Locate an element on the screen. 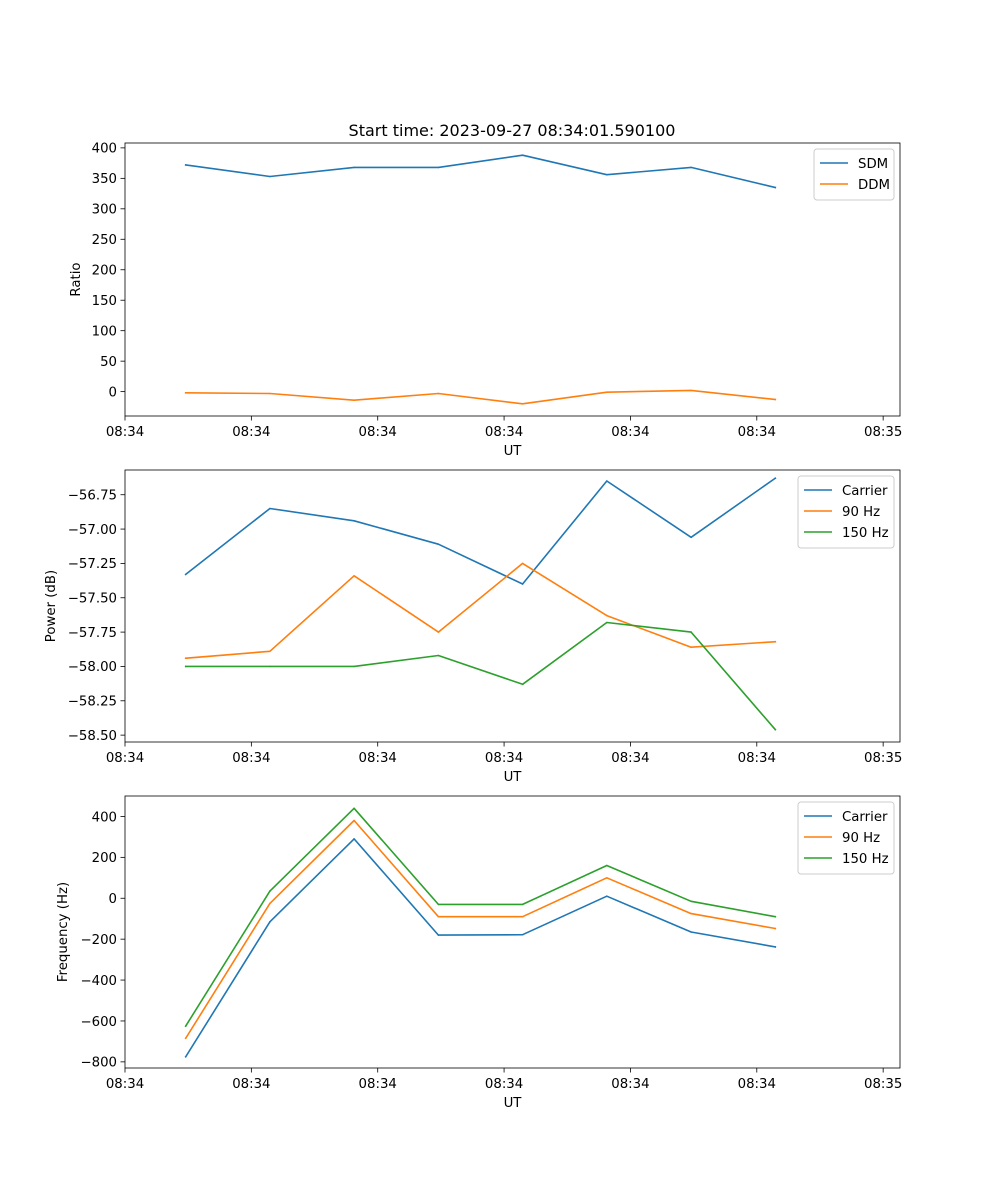  y-tick-label: −58.25 is located at coordinates (92, 702).